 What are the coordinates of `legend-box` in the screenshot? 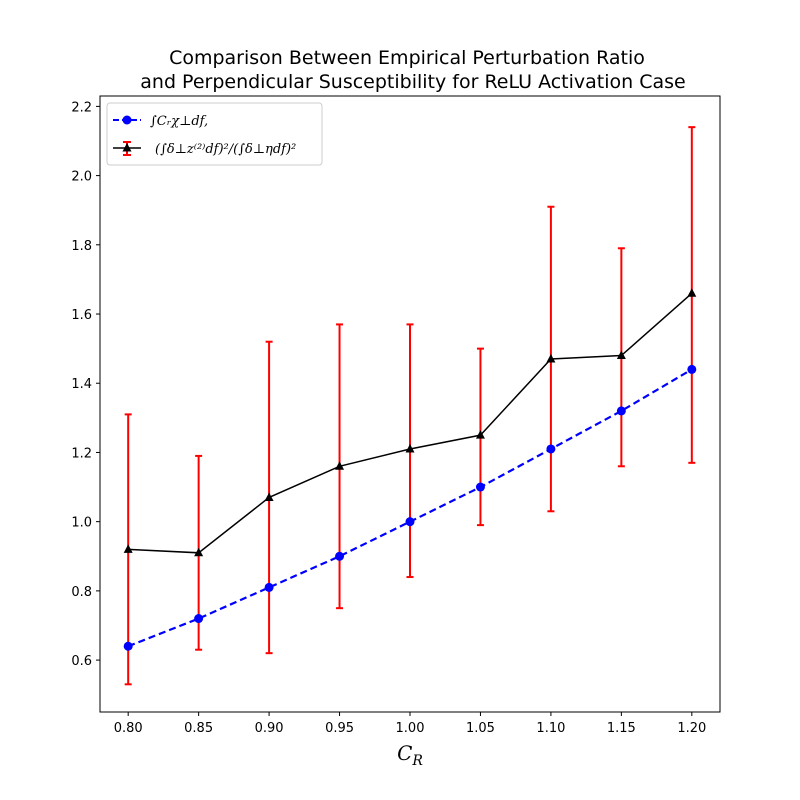 It's located at (214, 134).